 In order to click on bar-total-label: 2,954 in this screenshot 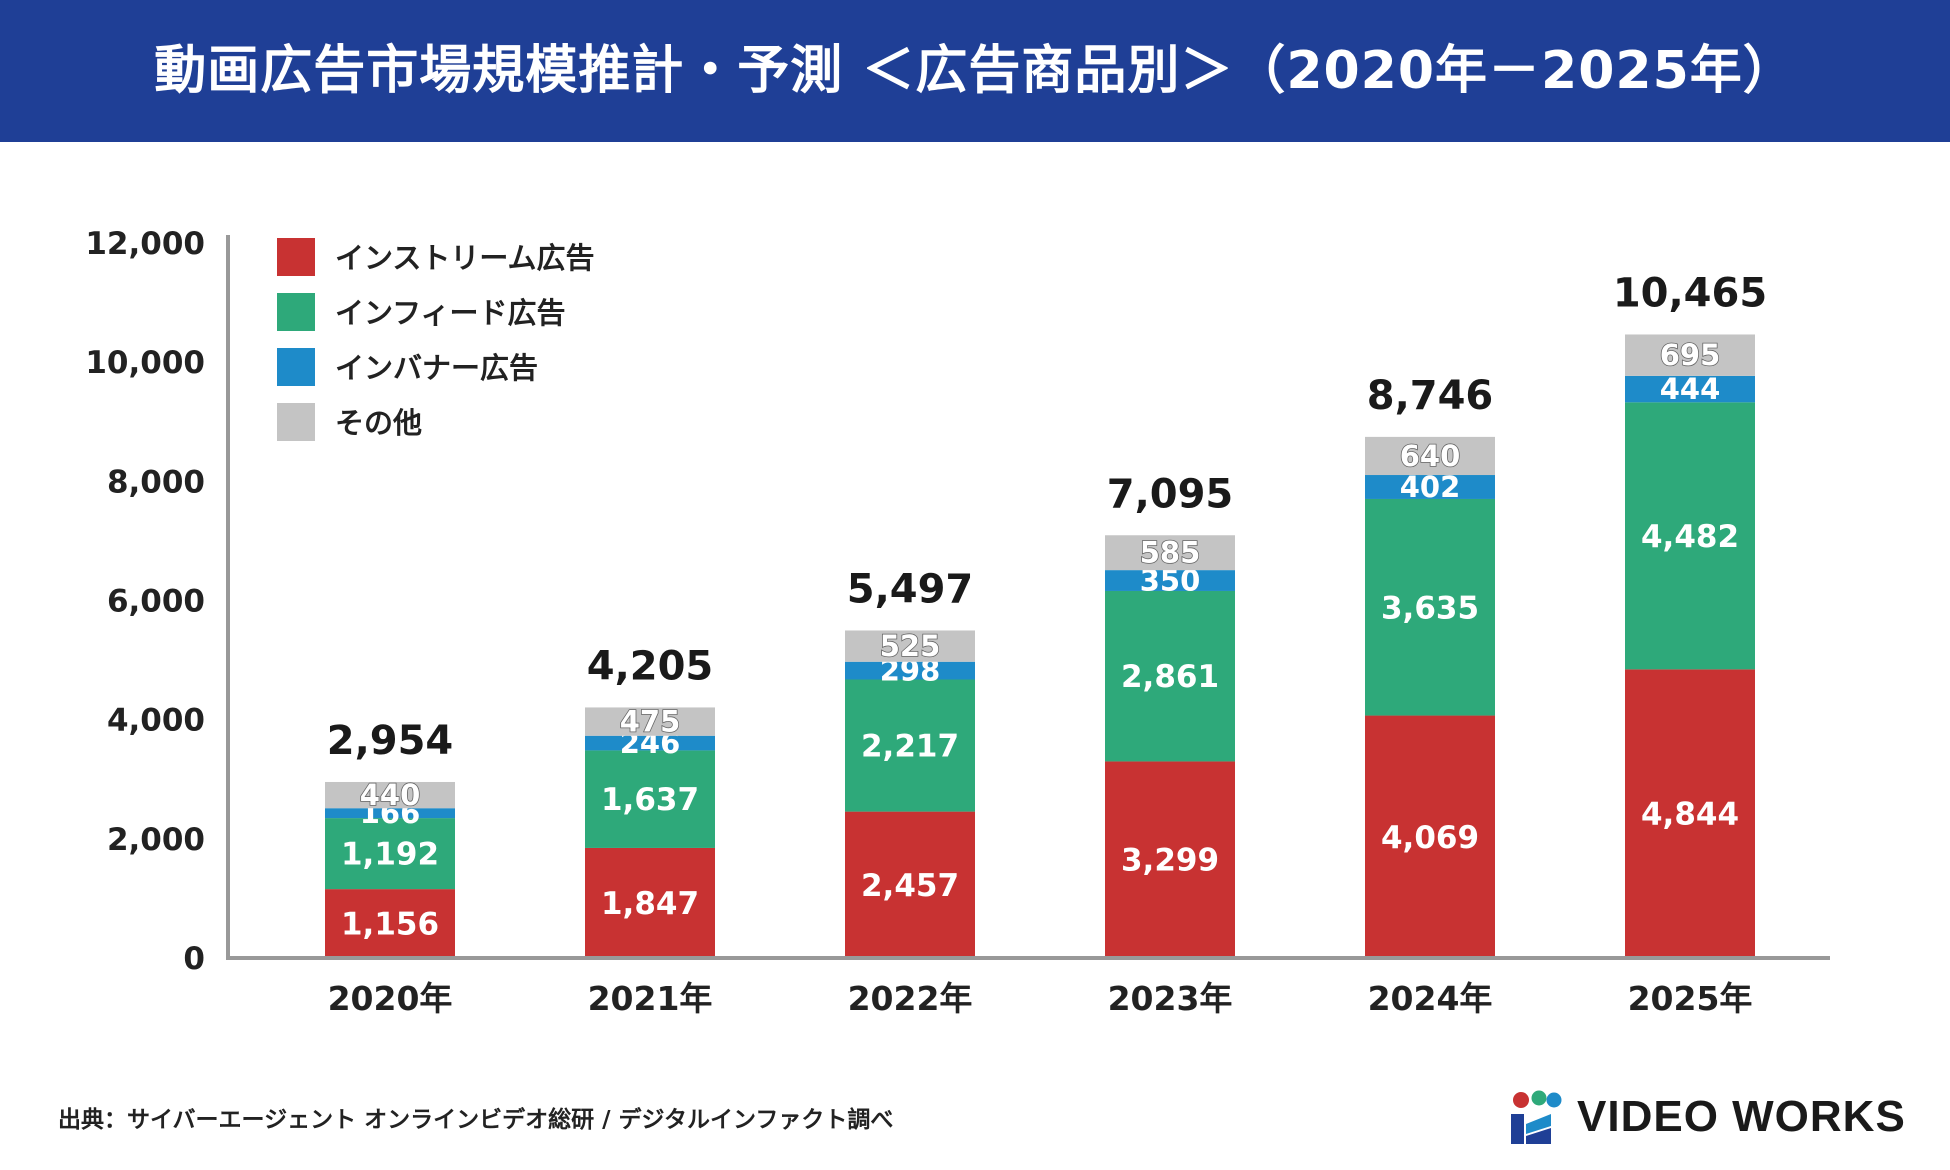, I will do `click(390, 741)`.